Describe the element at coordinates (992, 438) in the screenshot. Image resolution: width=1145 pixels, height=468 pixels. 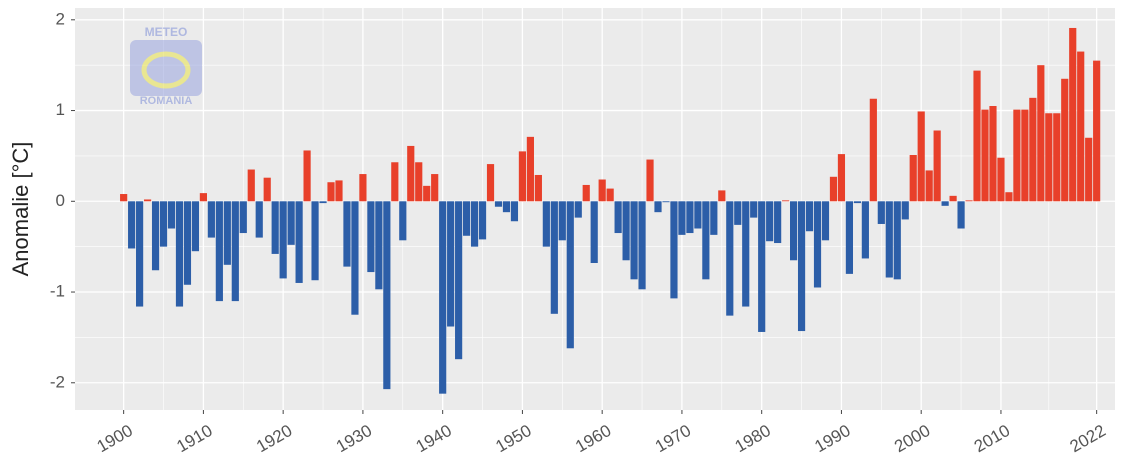
I see `x-tick-label: 2010` at that location.